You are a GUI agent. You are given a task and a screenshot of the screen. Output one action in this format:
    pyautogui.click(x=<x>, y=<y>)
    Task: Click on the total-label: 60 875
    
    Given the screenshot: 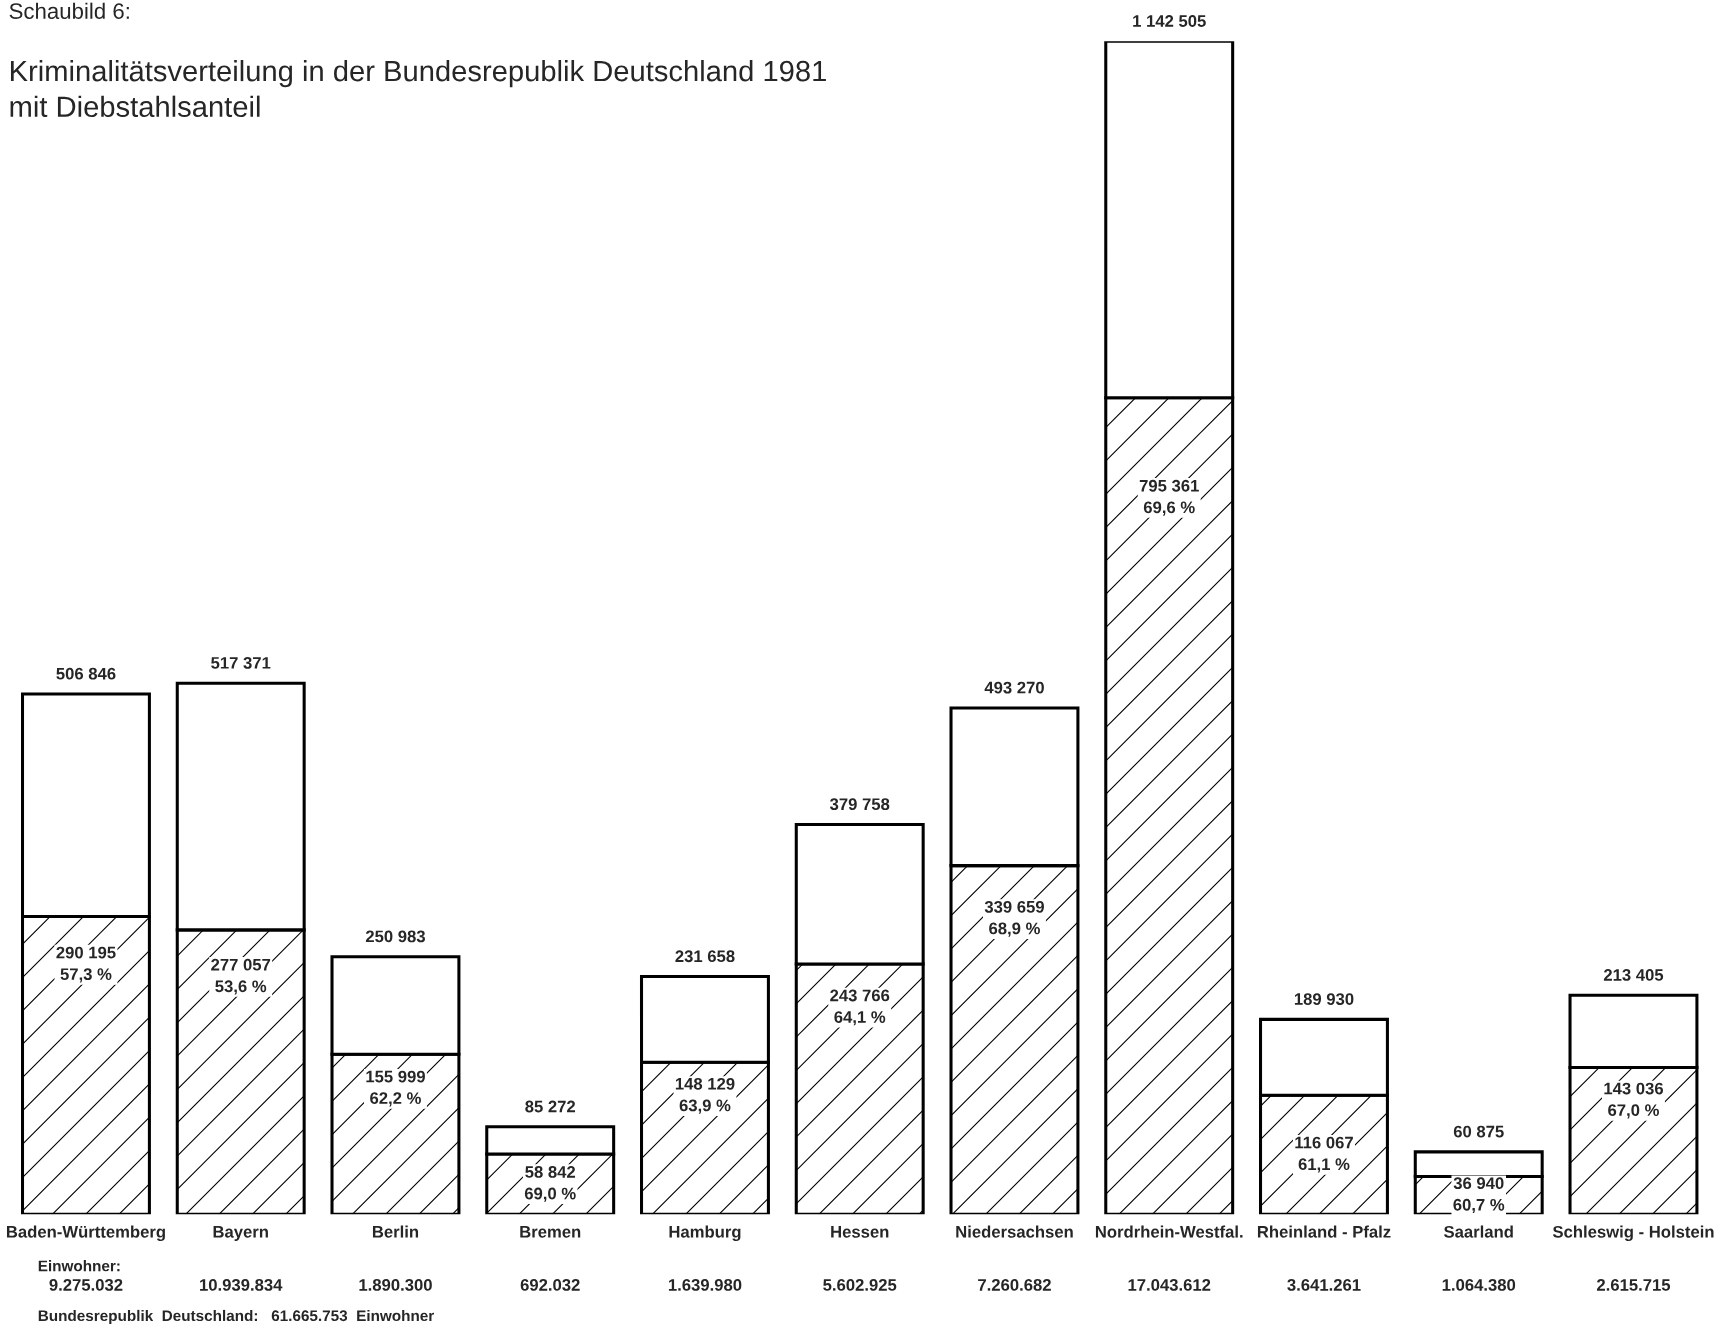 What is the action you would take?
    pyautogui.click(x=1478, y=1131)
    